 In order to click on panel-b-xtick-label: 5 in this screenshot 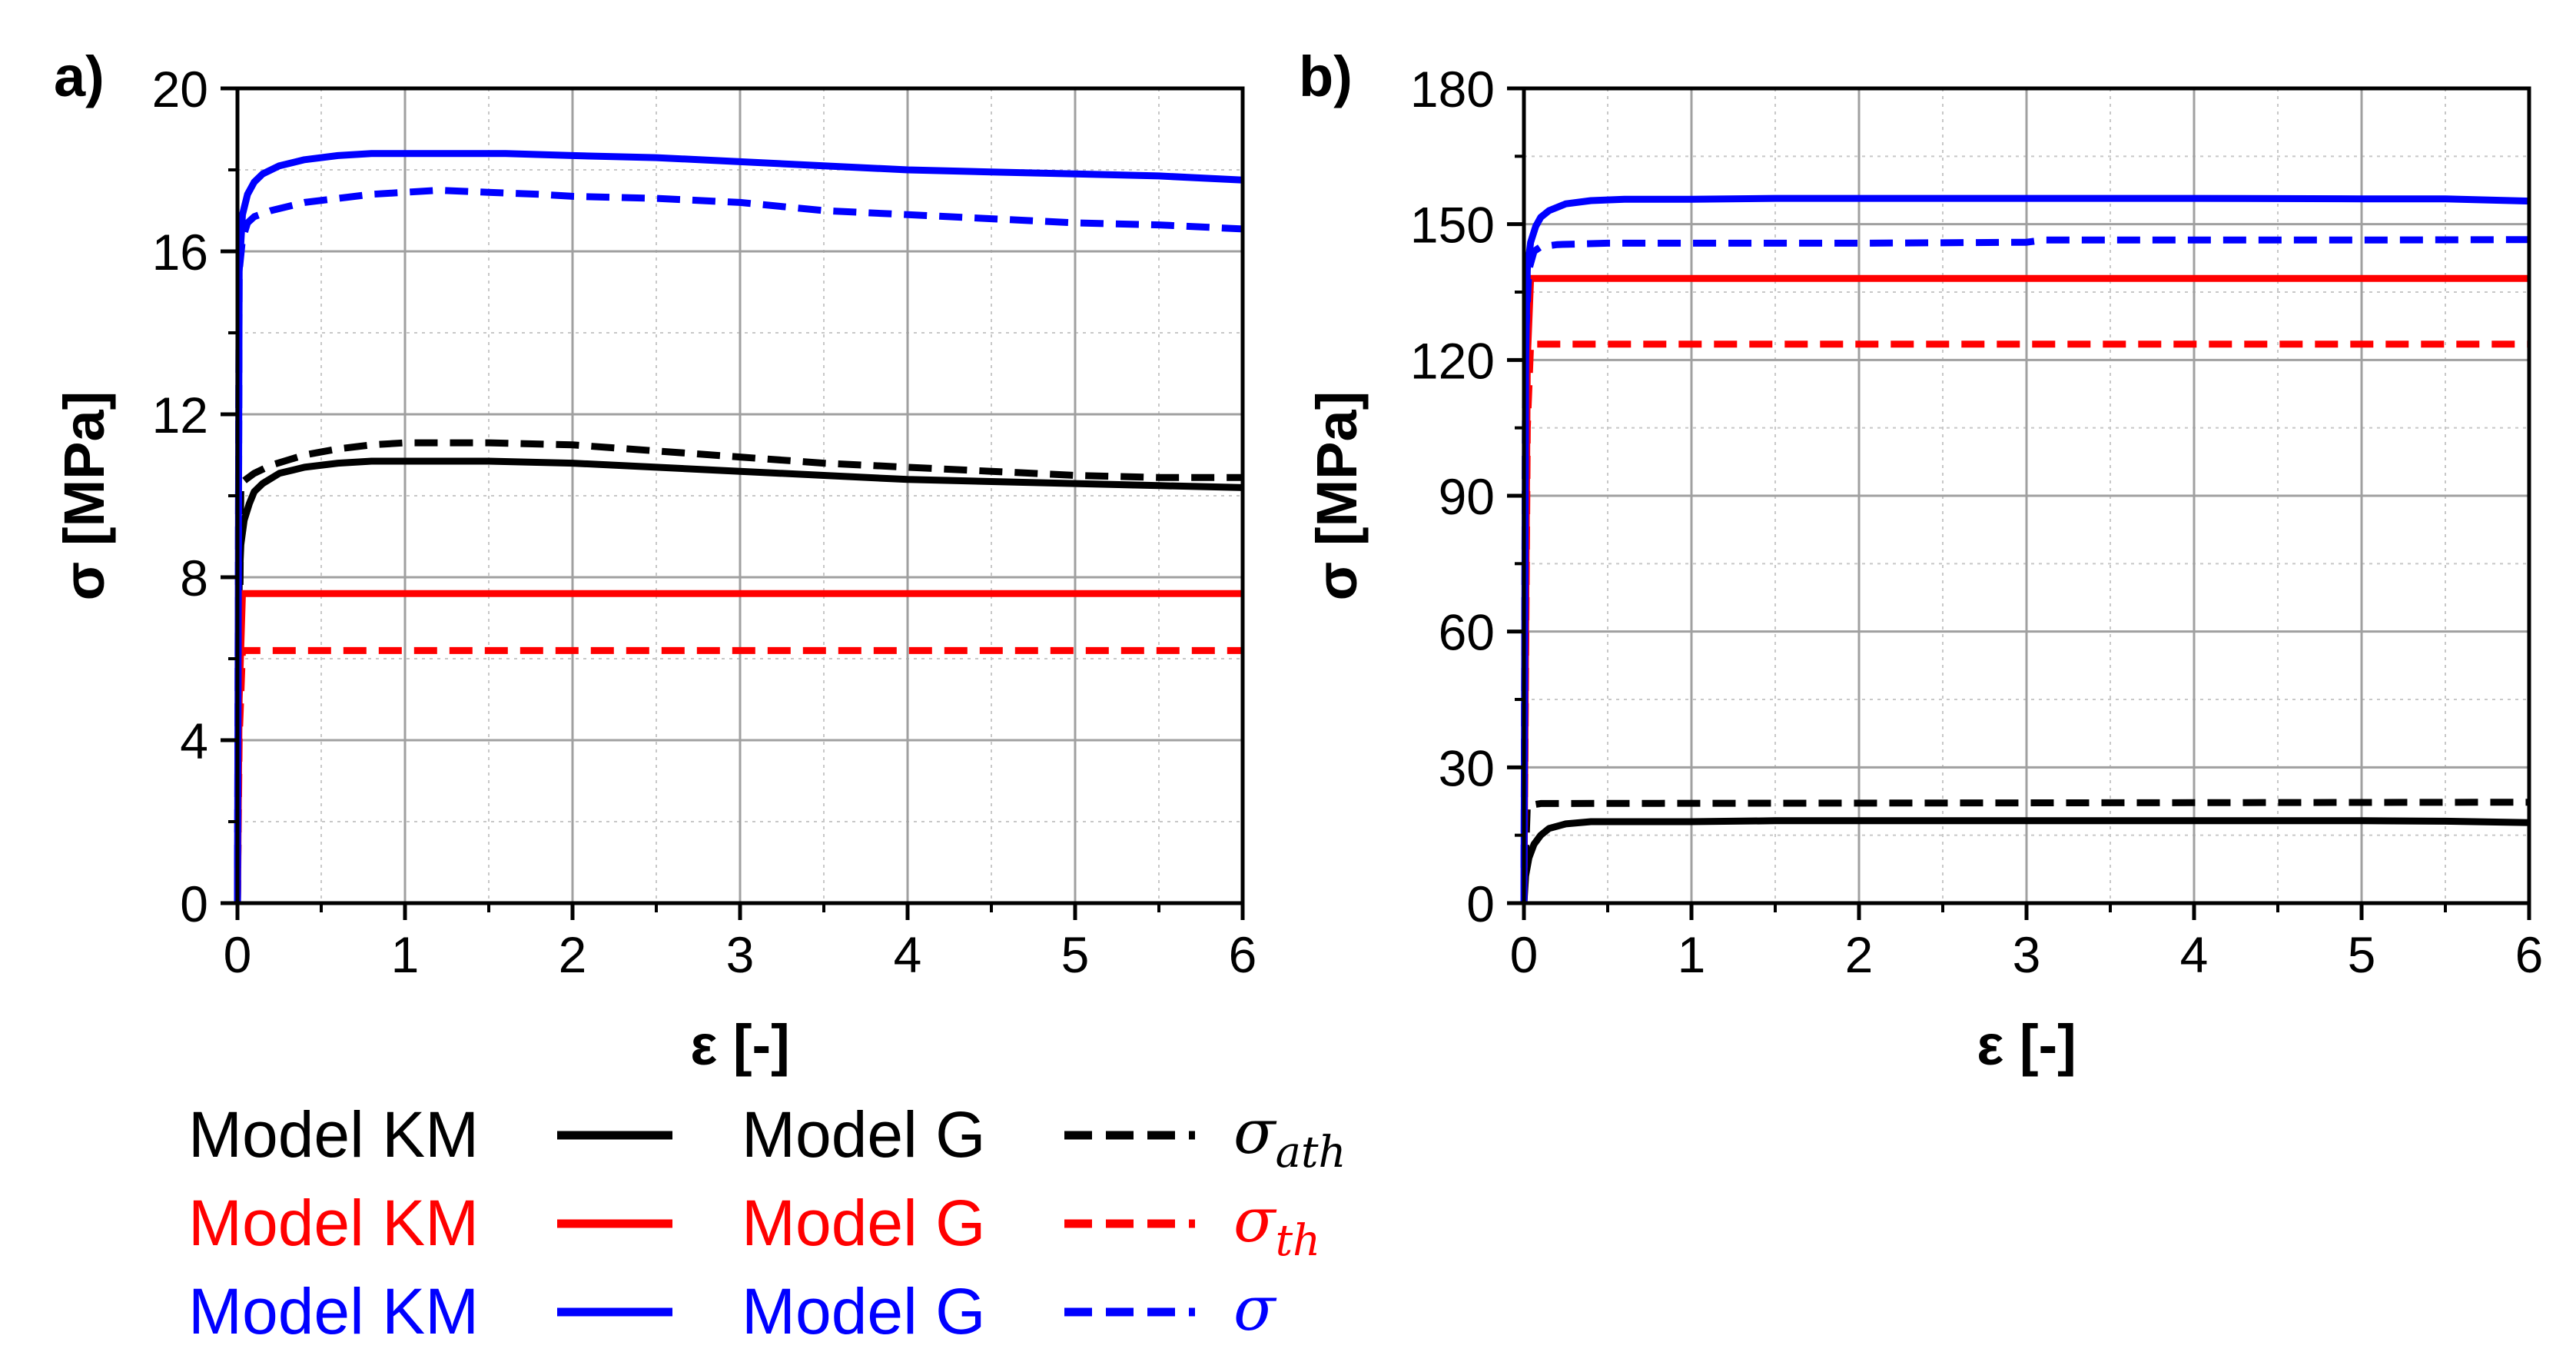, I will do `click(2362, 954)`.